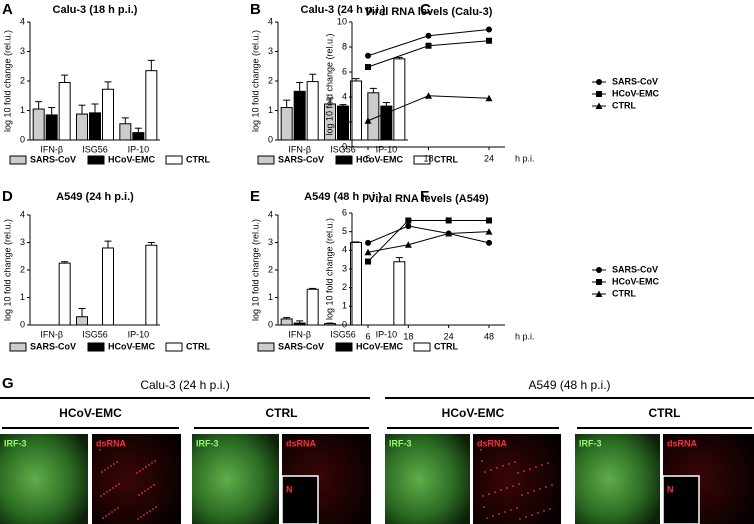 This screenshot has width=754, height=524. Describe the element at coordinates (428, 199) in the screenshot. I see `chart-title: Viral RNA levels (A549)` at that location.